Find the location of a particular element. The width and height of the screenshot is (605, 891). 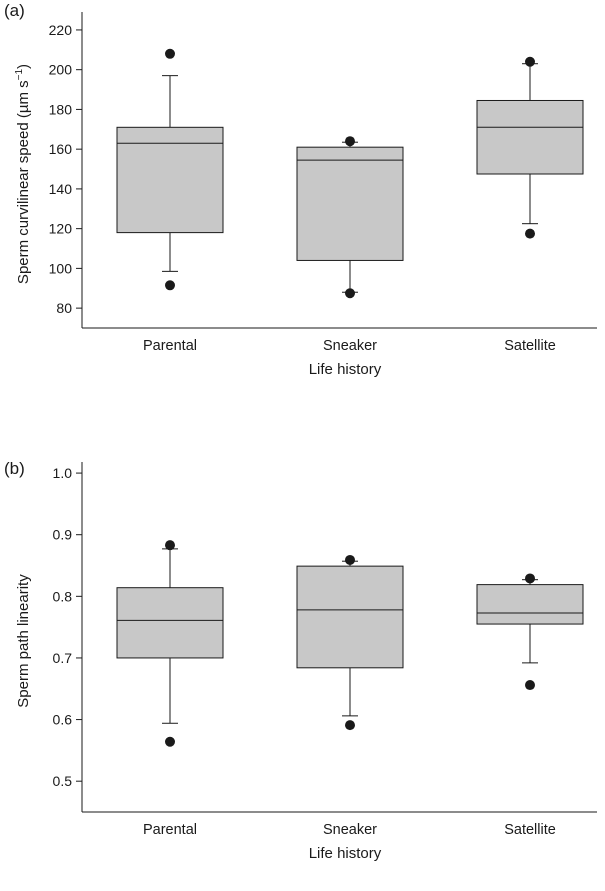

y-axis-title-superscript: −1 is located at coordinates (19, 75).